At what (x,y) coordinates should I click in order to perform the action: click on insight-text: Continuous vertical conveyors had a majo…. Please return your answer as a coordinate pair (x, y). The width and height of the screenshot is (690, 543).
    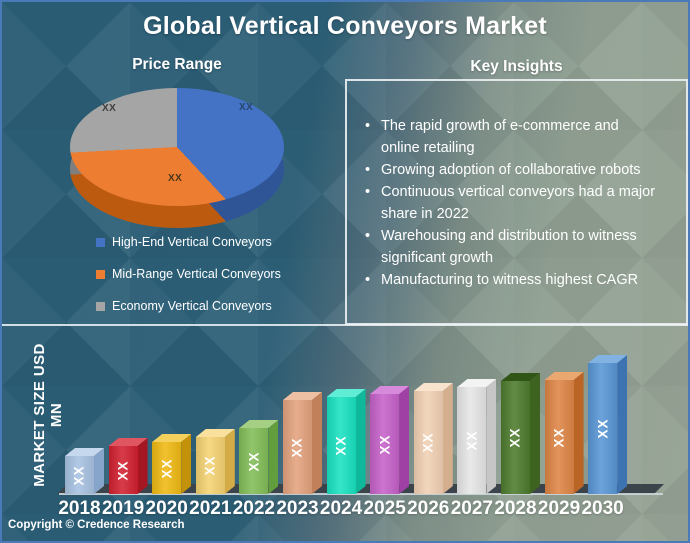
    Looking at the image, I should click on (518, 203).